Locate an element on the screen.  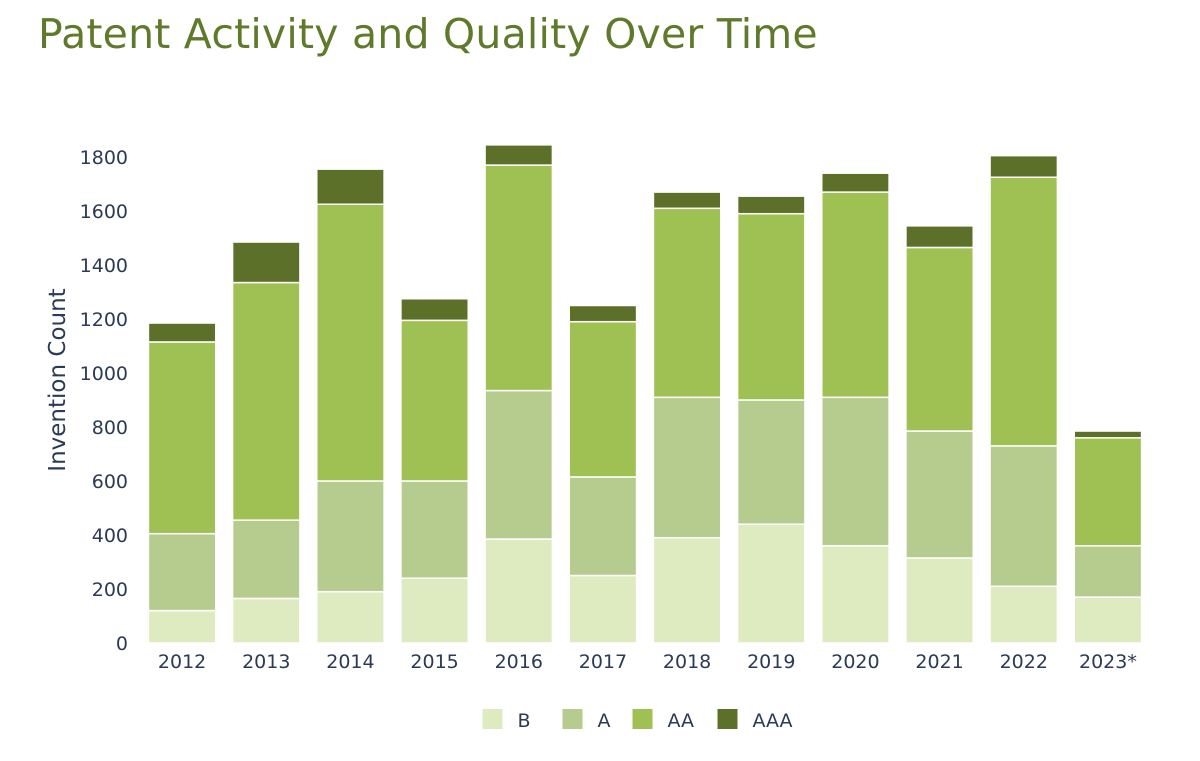
legend: B A AA AAA is located at coordinates (637, 720).